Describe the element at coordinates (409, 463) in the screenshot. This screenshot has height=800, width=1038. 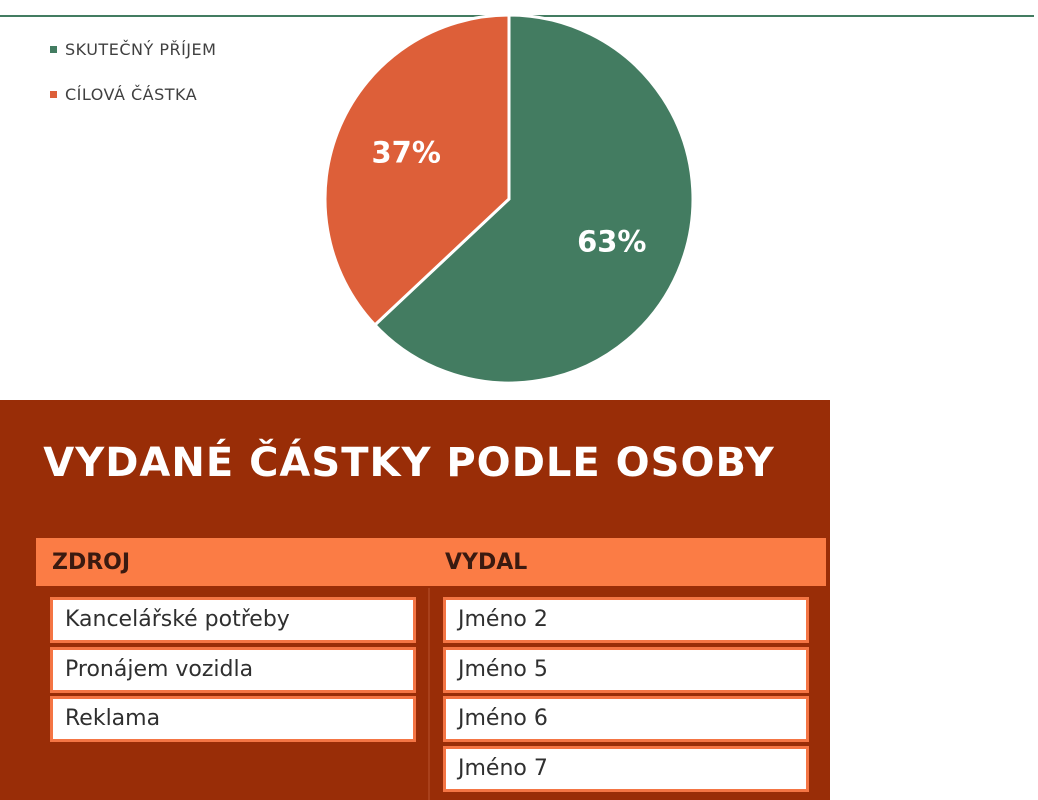
I see `panel-title: VYDANÉ ČÁSTKY PODLE OSOBY` at that location.